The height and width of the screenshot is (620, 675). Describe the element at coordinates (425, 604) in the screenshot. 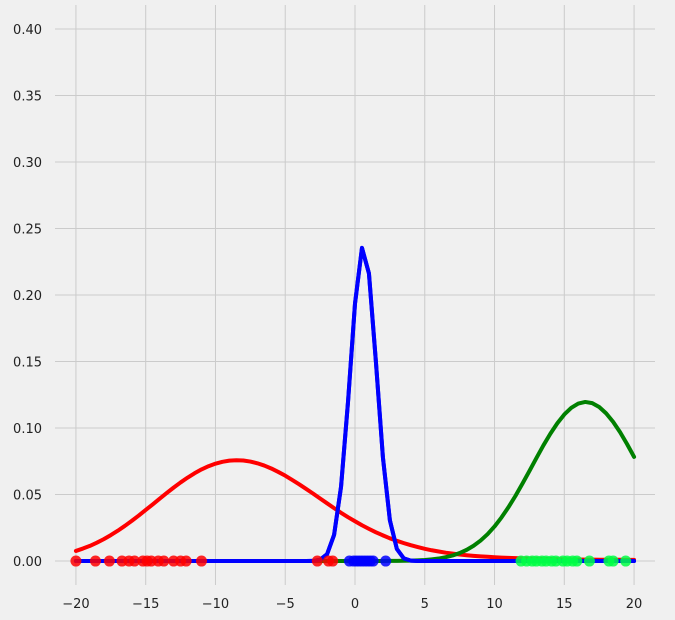

I see `x-tick-label: 5` at that location.